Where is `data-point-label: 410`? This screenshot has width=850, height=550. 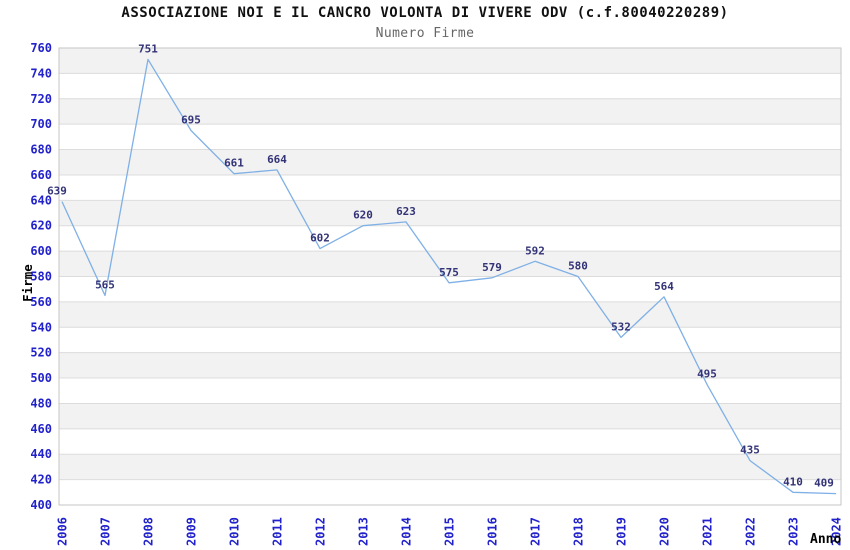
data-point-label: 410 is located at coordinates (793, 481).